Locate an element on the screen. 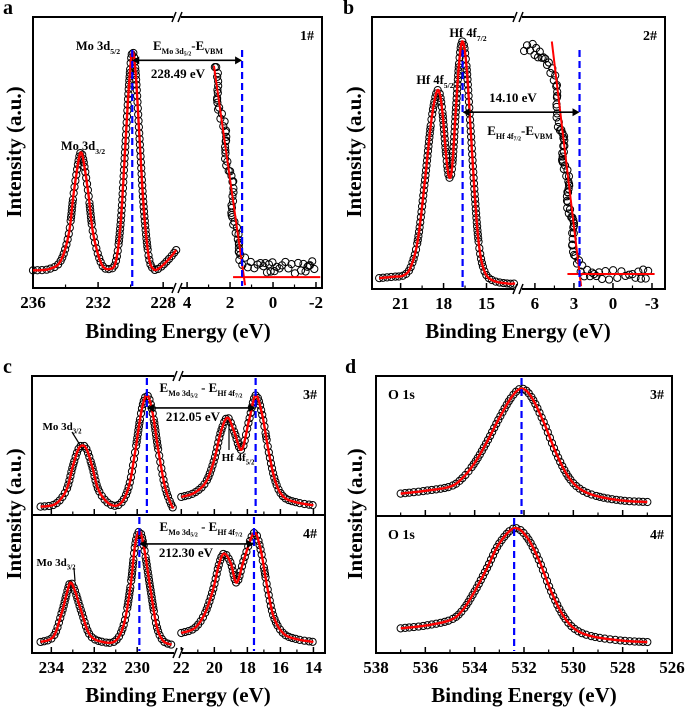  energy-difference-label-3-run: 7/2 is located at coordinates (239, 396).